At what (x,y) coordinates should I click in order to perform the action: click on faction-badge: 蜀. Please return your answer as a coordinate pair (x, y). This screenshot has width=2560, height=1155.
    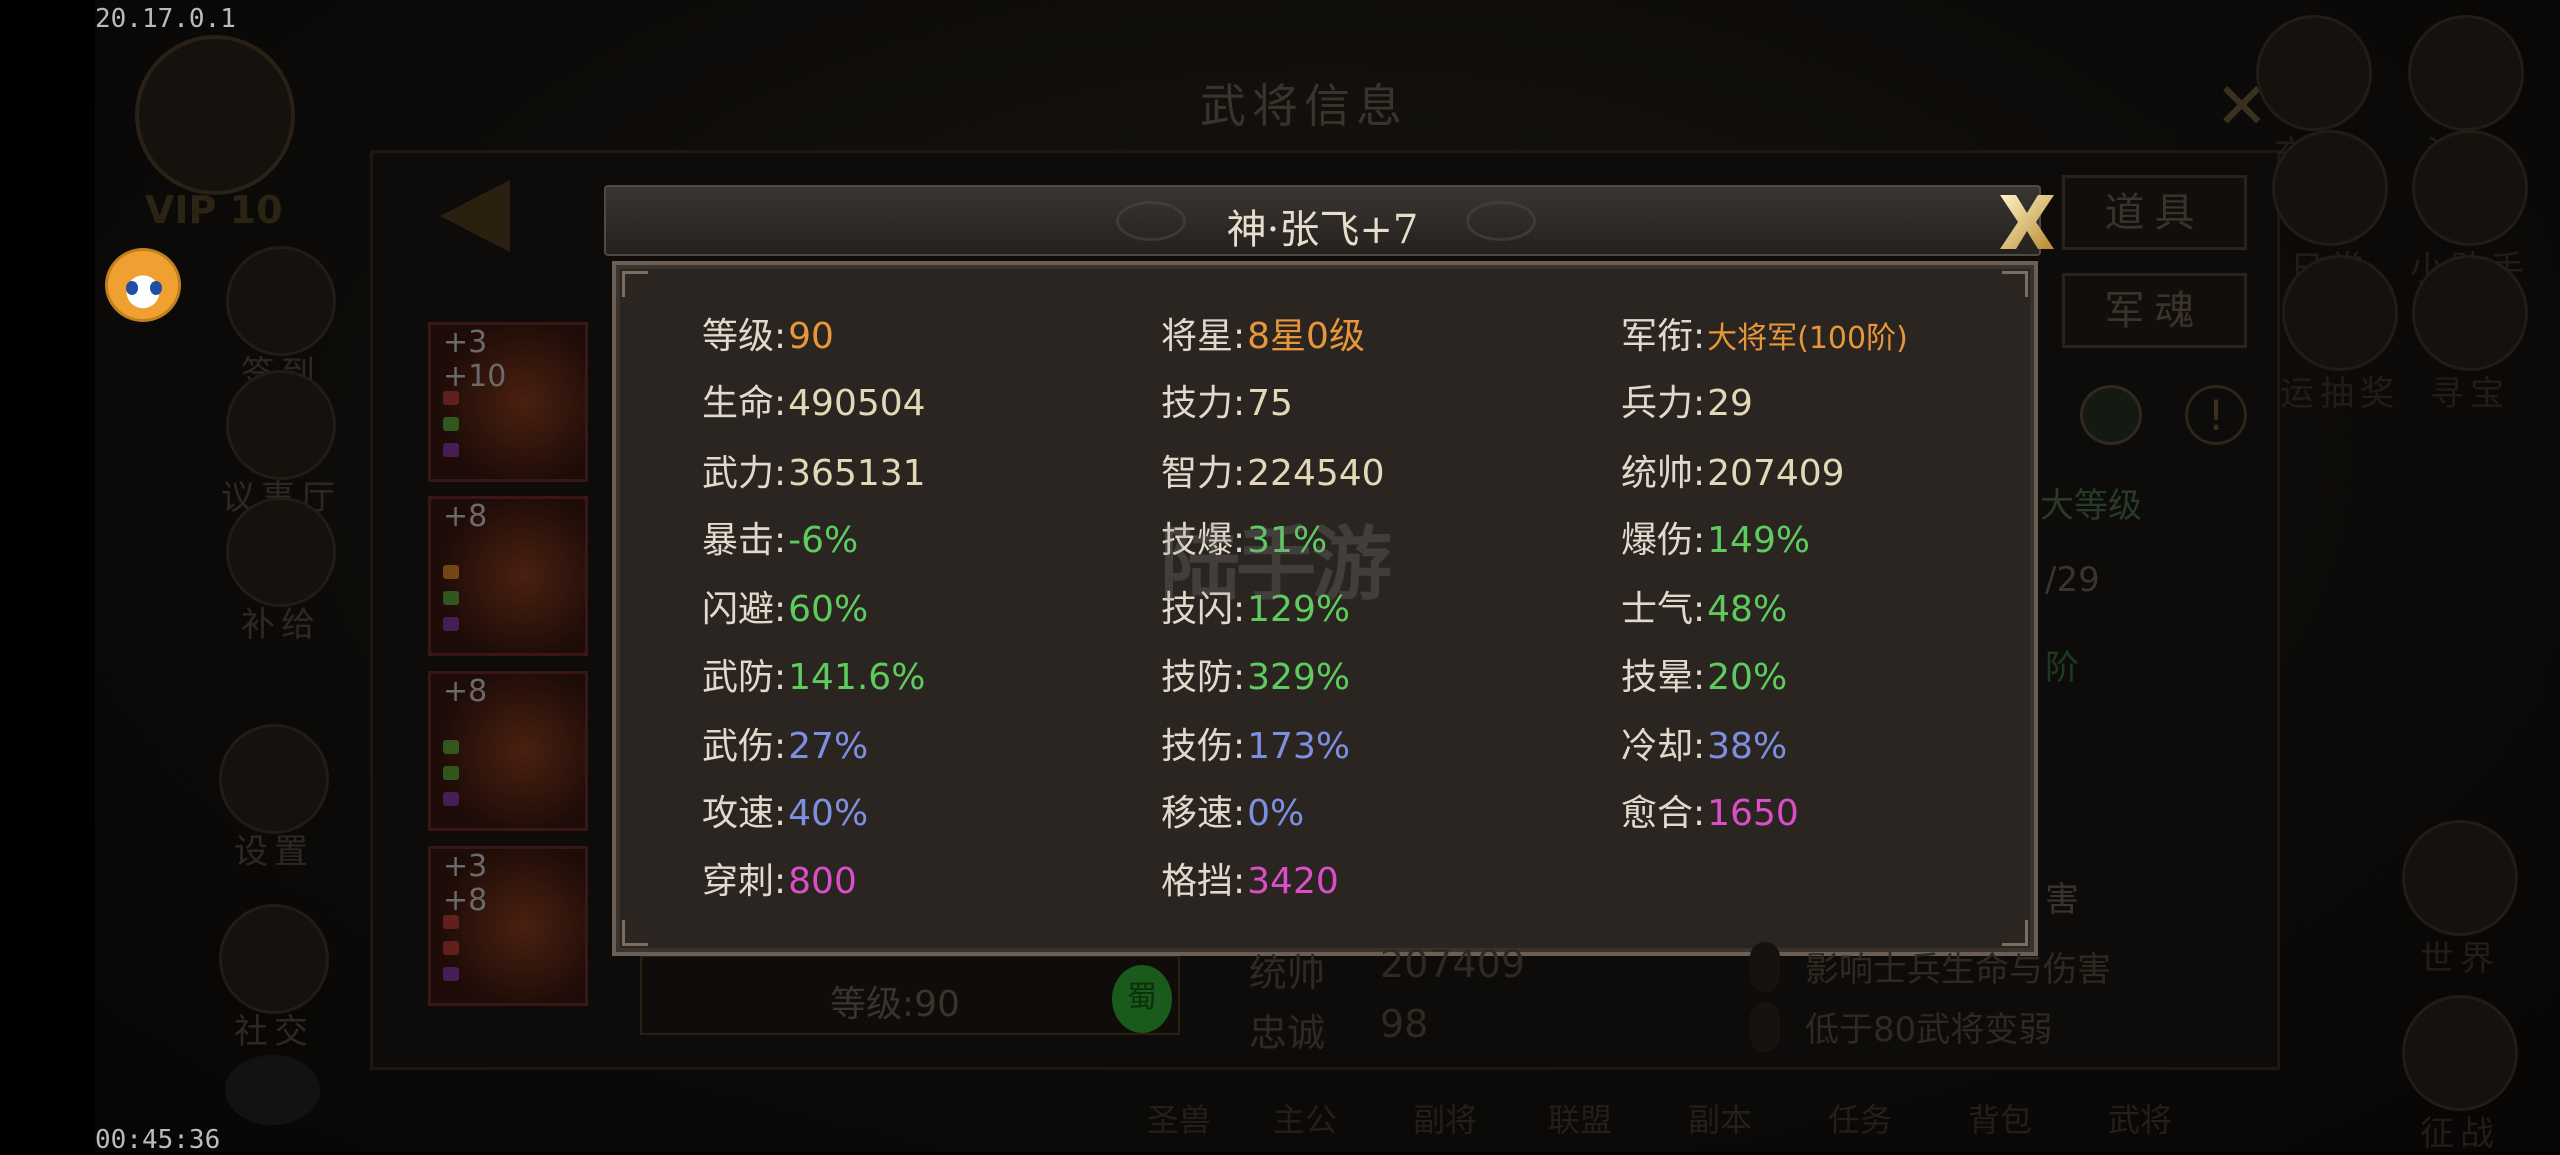
    Looking at the image, I should click on (1142, 999).